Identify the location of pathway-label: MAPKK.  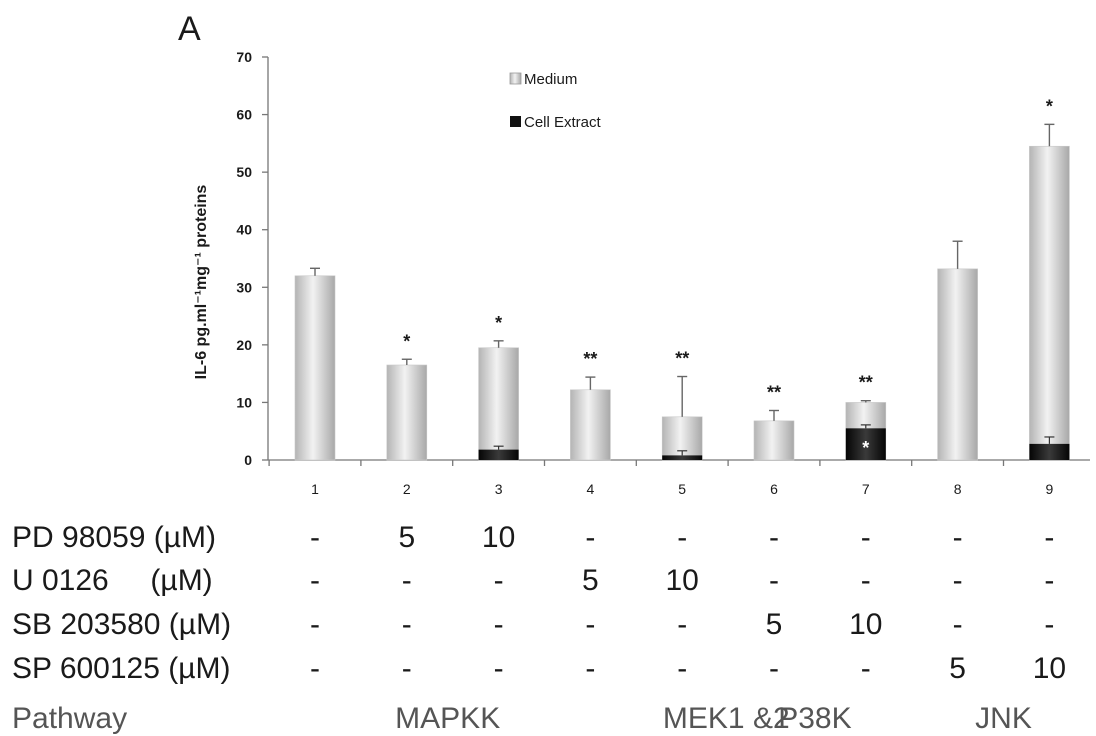
(447, 718).